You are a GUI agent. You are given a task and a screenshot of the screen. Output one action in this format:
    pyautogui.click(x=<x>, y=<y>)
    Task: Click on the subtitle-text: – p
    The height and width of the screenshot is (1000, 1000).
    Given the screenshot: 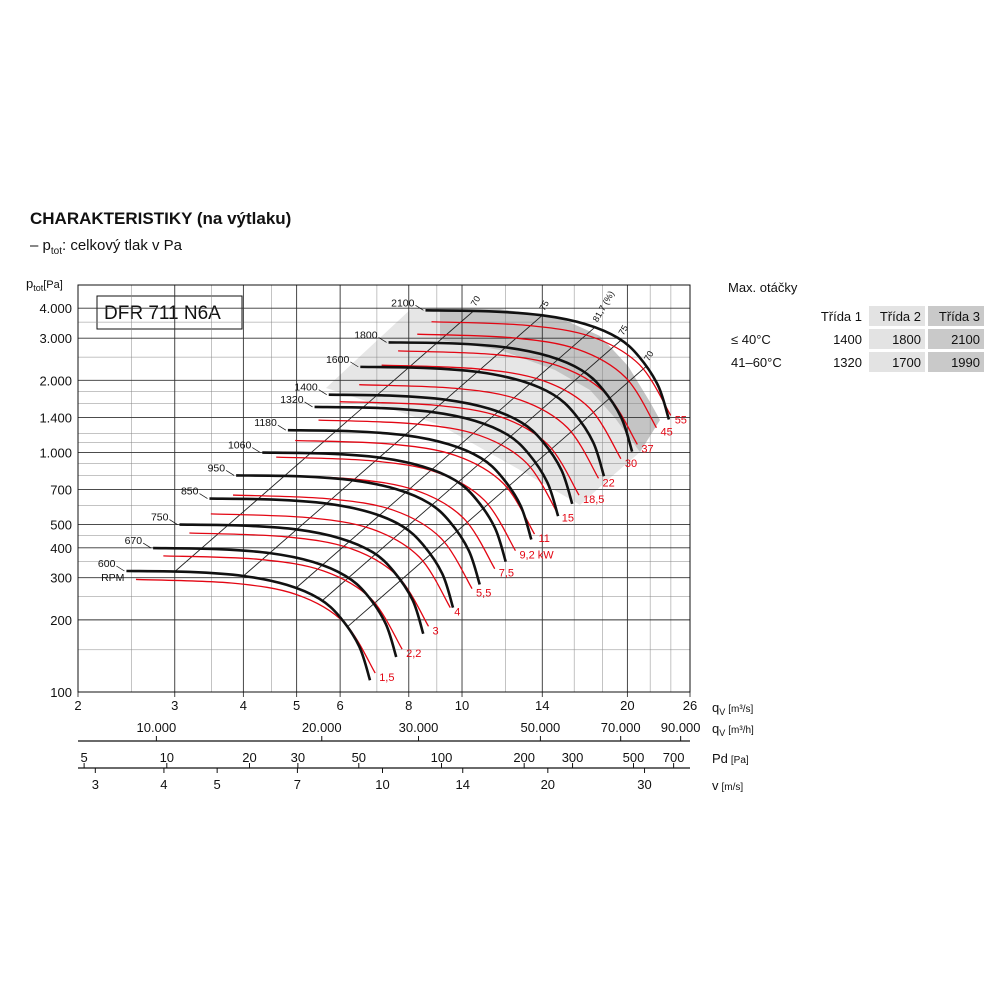 What is the action you would take?
    pyautogui.click(x=40, y=245)
    